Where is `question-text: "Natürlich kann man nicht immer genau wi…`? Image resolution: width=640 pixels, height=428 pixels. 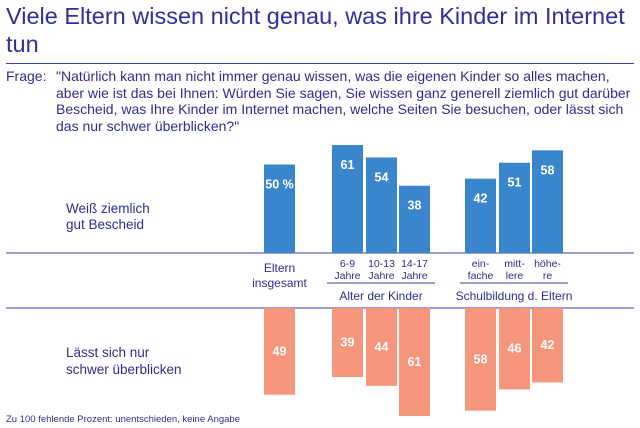 question-text: "Natürlich kann man nicht immer genau wi… is located at coordinates (343, 101).